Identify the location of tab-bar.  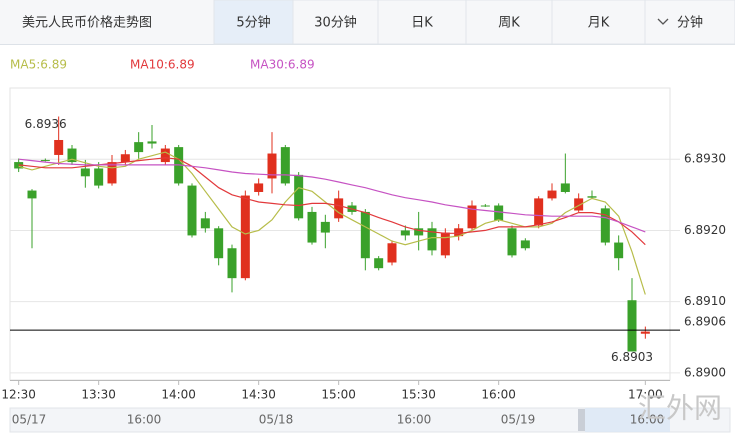
(367, 22).